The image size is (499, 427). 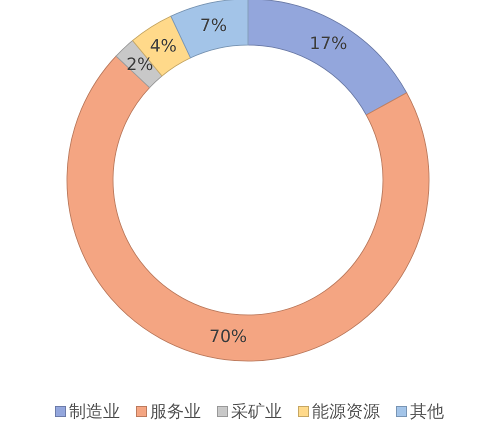 What do you see at coordinates (329, 44) in the screenshot?
I see `data-label: 17%` at bounding box center [329, 44].